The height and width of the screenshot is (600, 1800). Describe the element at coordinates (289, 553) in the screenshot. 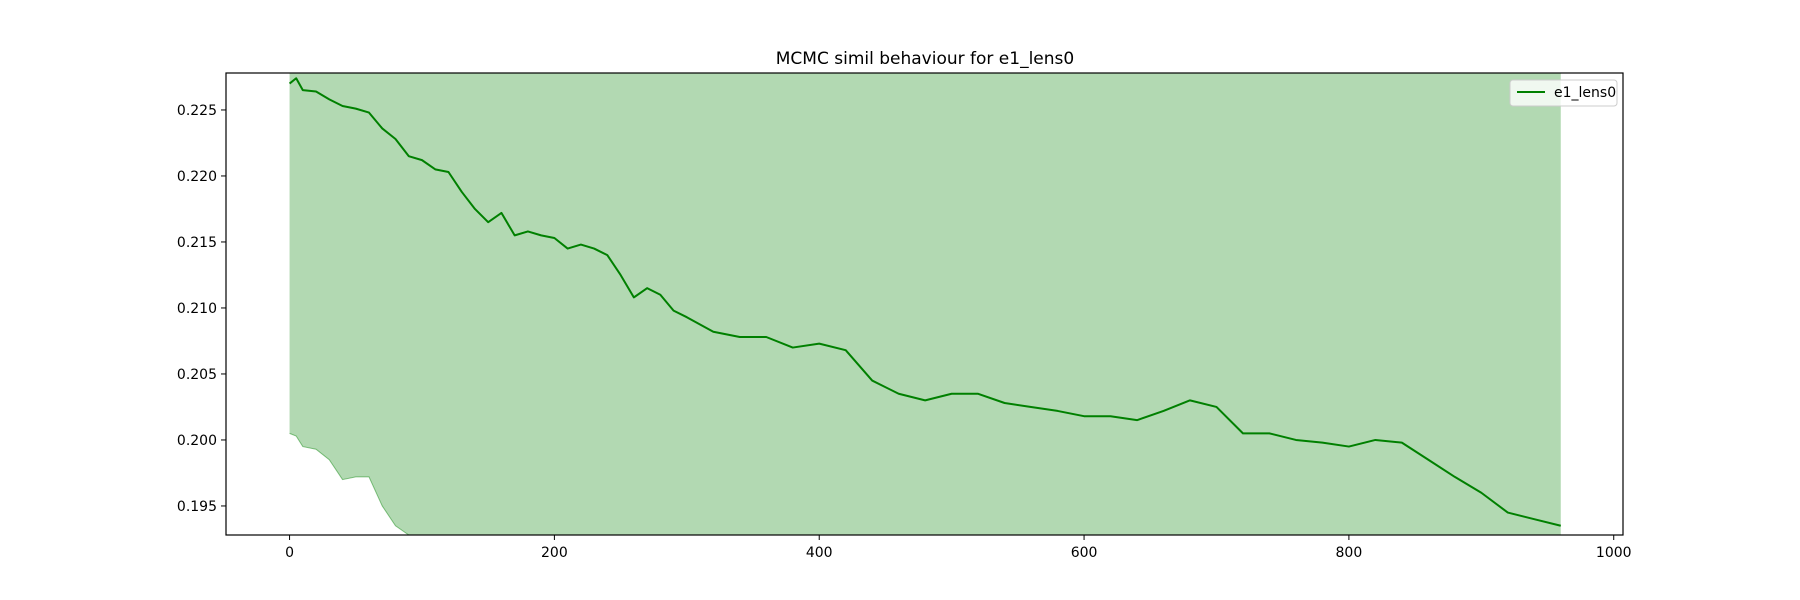

I see `x-tick-label: 0` at that location.